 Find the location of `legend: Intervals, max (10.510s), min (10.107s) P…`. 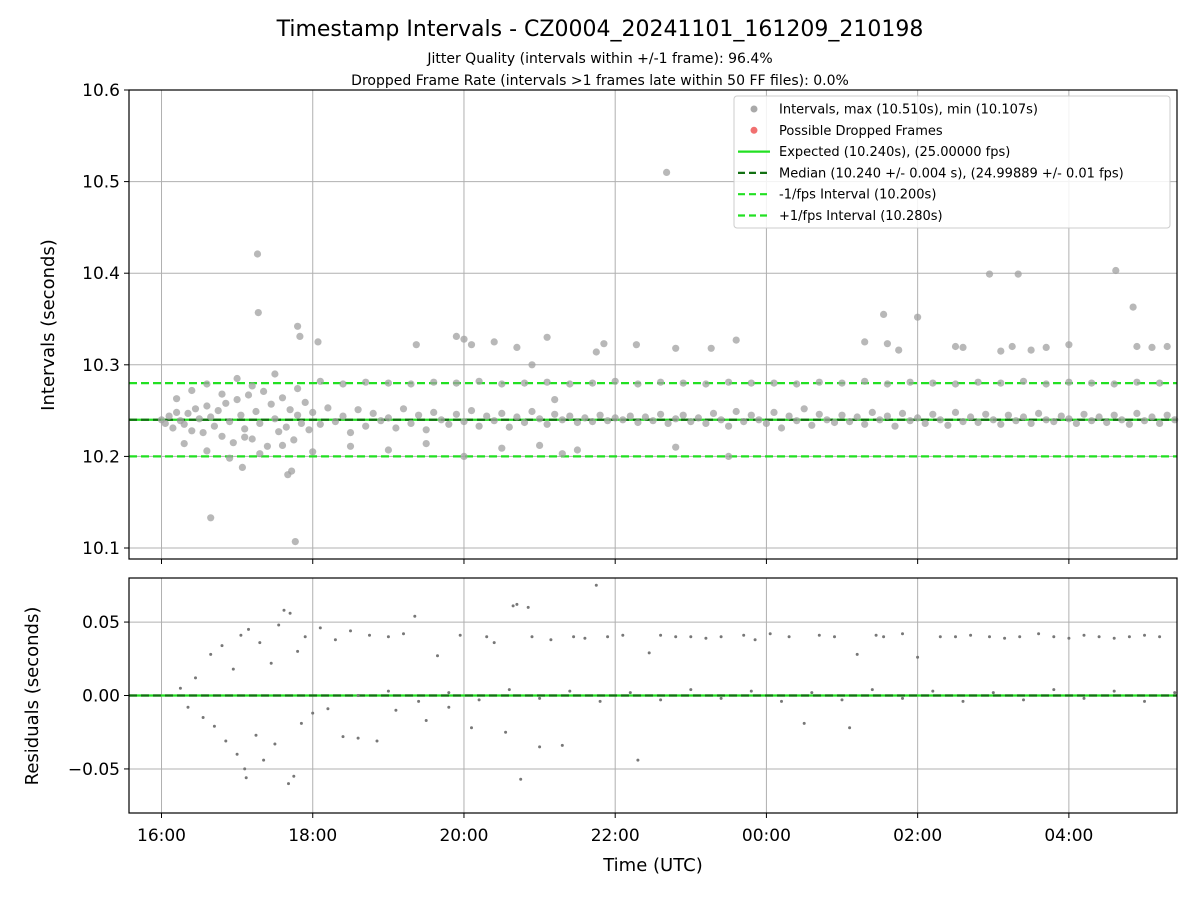

legend: Intervals, max (10.510s), min (10.107s) P… is located at coordinates (952, 162).